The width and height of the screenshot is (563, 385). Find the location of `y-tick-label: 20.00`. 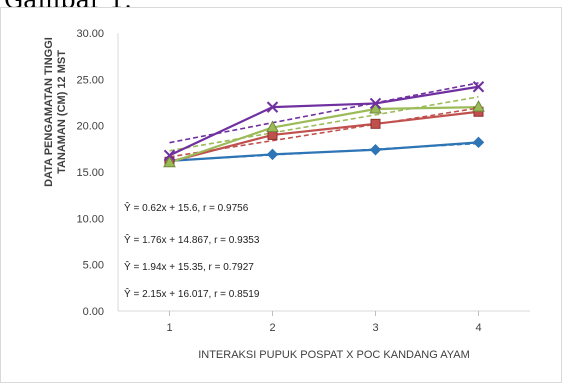

y-tick-label: 20.00 is located at coordinates (90, 127).